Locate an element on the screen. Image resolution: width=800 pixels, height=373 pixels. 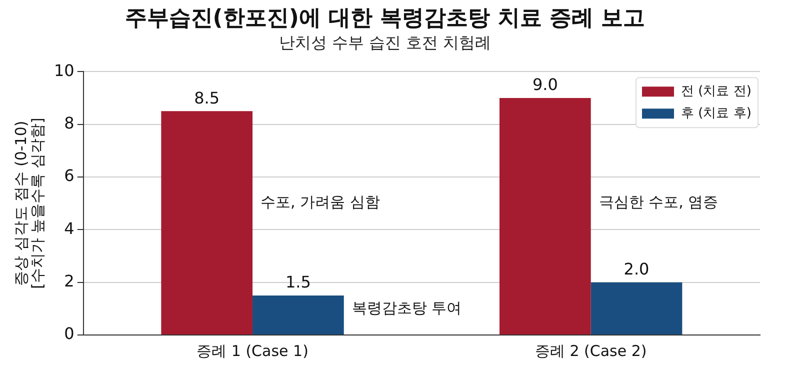
data-label: 2.0 is located at coordinates (637, 268).